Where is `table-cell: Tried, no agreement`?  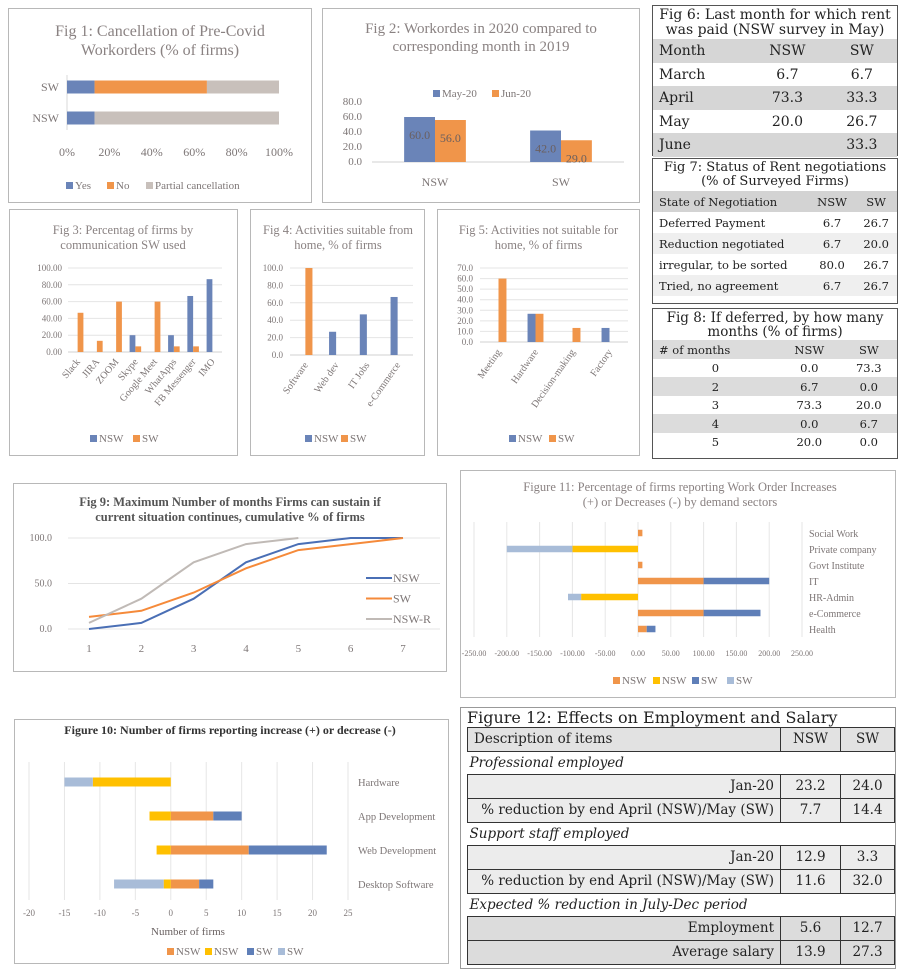 table-cell: Tried, no agreement is located at coordinates (731, 286).